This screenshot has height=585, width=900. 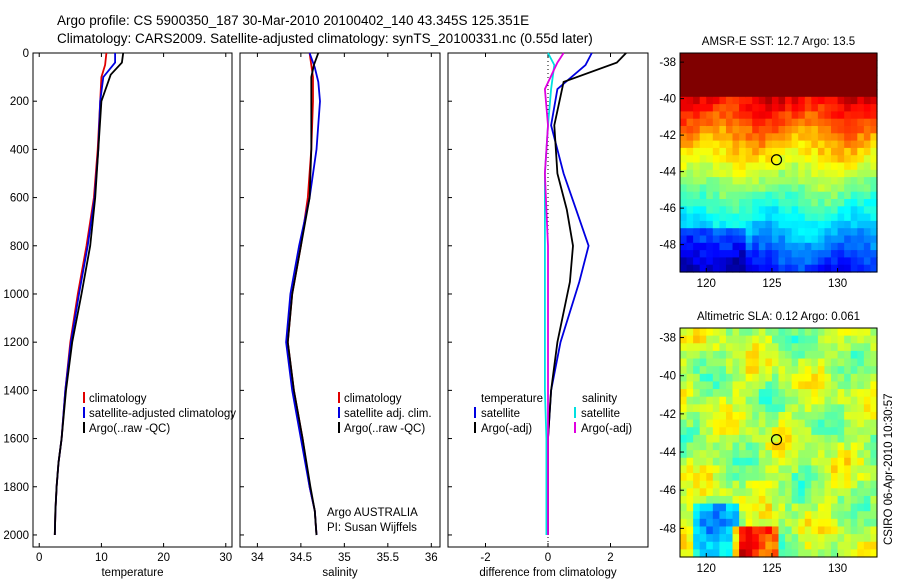 What do you see at coordinates (132, 573) in the screenshot?
I see `x-axis-label: temperature` at bounding box center [132, 573].